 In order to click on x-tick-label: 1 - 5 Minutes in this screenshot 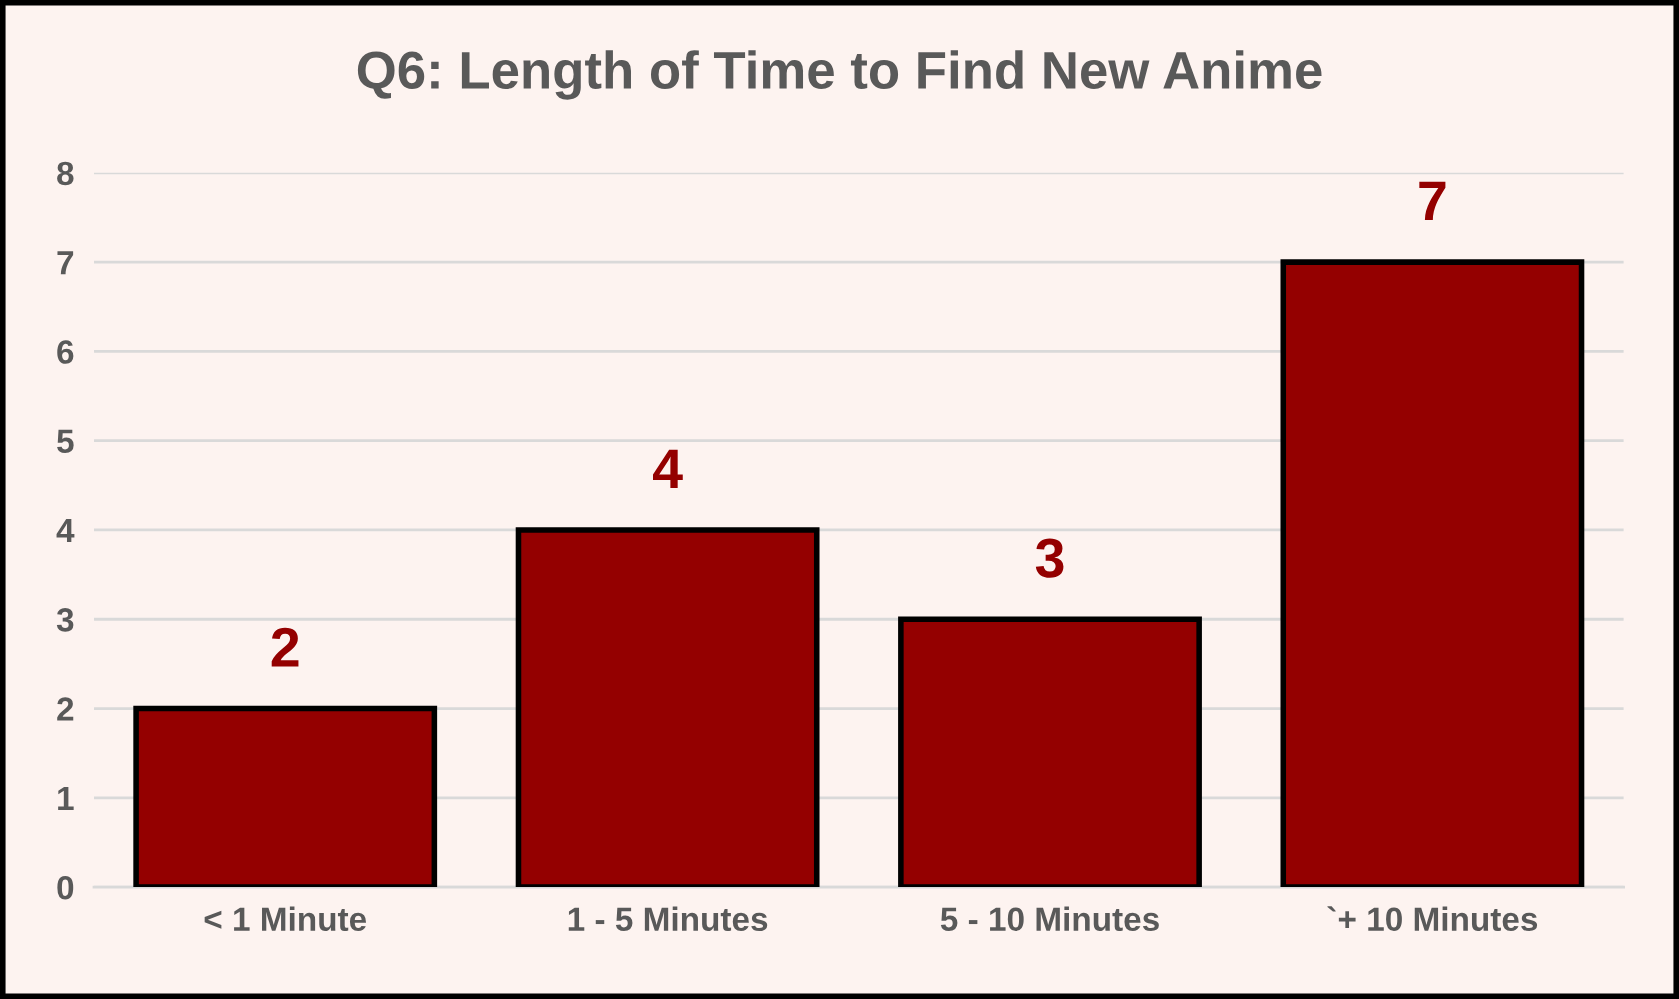, I will do `click(668, 919)`.